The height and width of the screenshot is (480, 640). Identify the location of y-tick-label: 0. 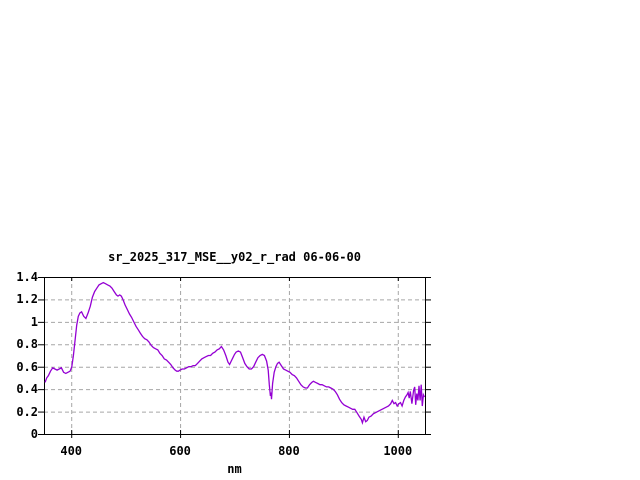
(34, 434).